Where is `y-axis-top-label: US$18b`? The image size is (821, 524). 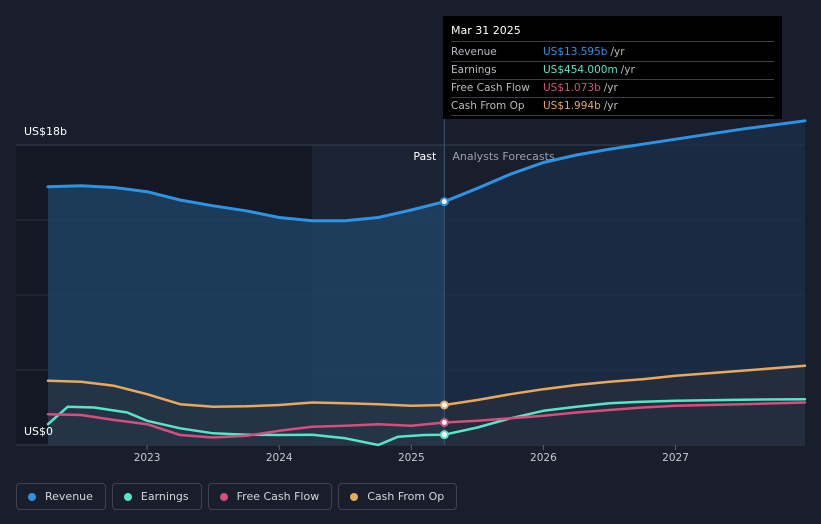 y-axis-top-label: US$18b is located at coordinates (45, 131).